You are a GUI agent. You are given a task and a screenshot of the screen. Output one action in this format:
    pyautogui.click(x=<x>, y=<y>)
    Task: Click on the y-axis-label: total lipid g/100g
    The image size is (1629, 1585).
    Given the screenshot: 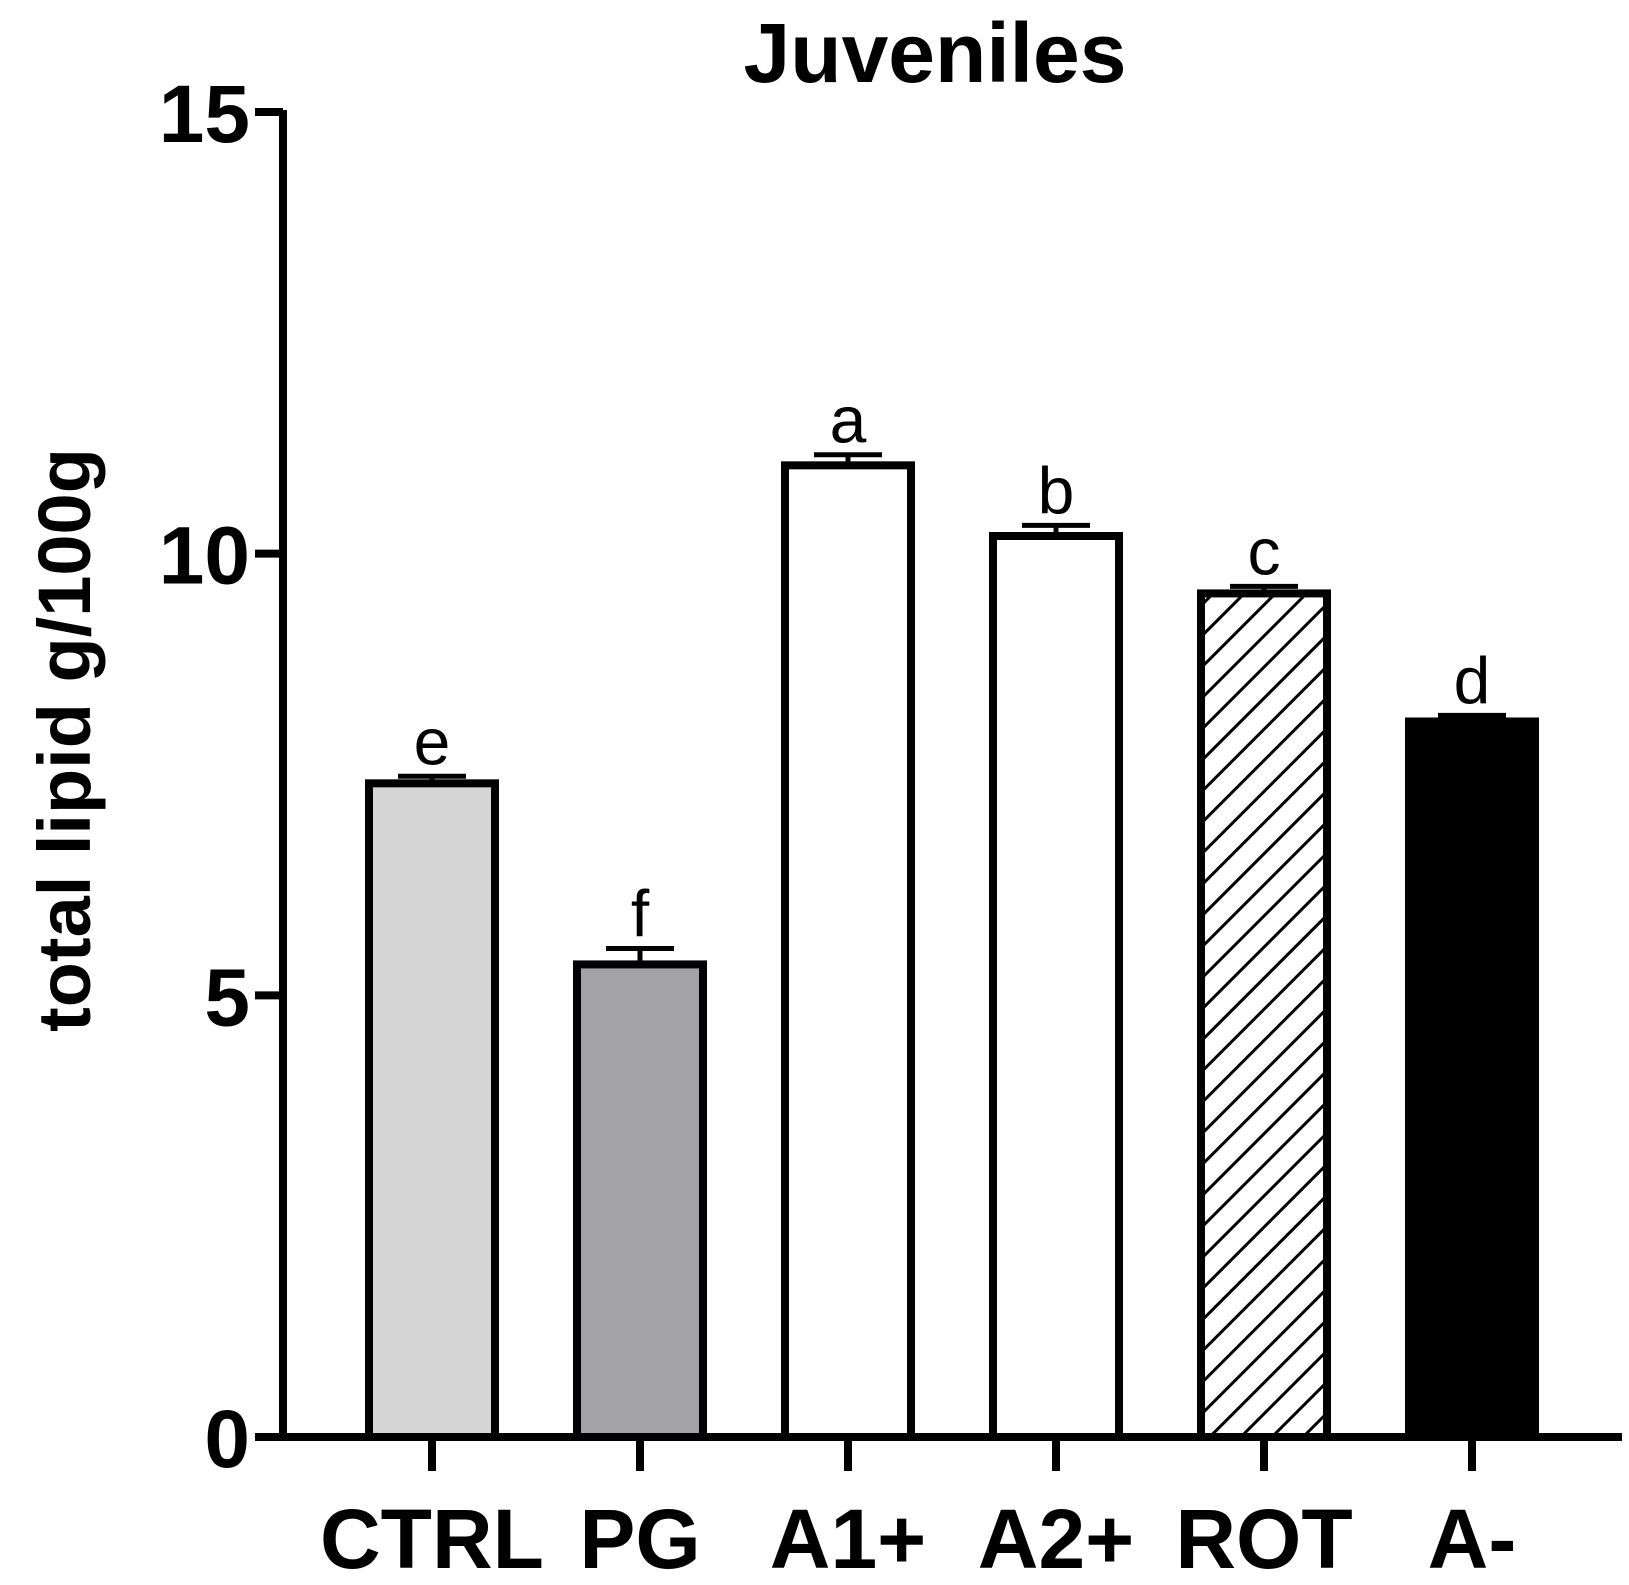 What is the action you would take?
    pyautogui.click(x=64, y=740)
    